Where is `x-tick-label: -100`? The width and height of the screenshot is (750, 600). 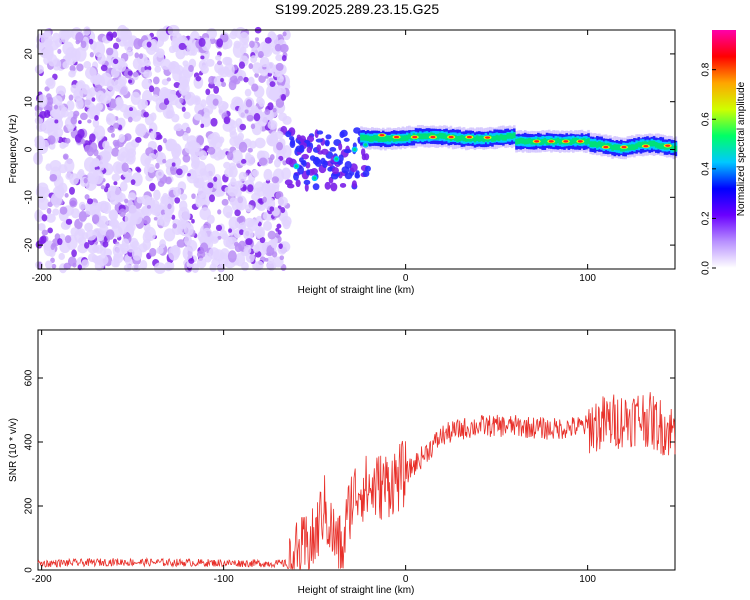 x-tick-label: -100 is located at coordinates (224, 278).